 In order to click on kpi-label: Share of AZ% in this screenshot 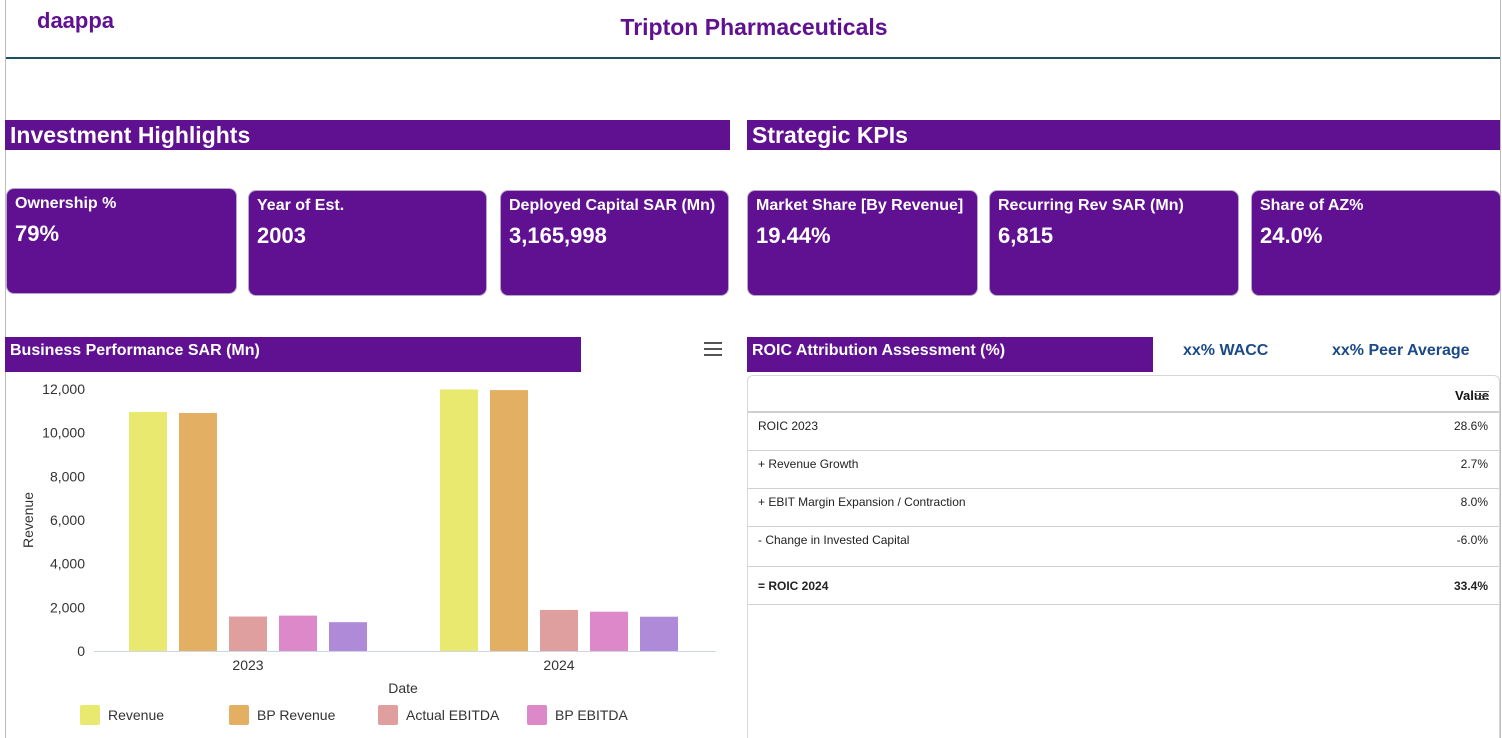, I will do `click(1312, 205)`.